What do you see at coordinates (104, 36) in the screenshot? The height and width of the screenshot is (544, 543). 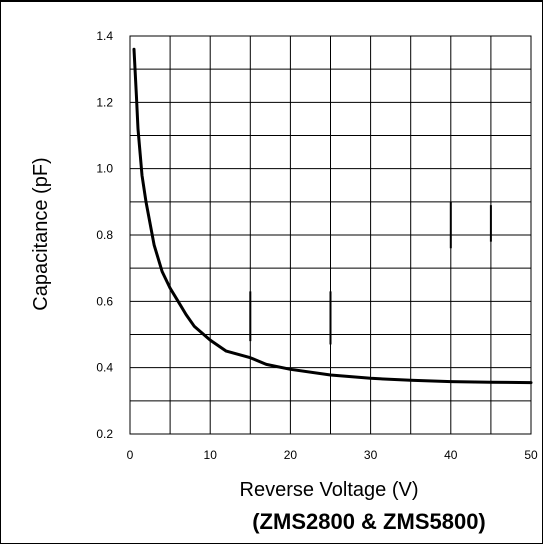 I see `y-tick-label: 1.4` at bounding box center [104, 36].